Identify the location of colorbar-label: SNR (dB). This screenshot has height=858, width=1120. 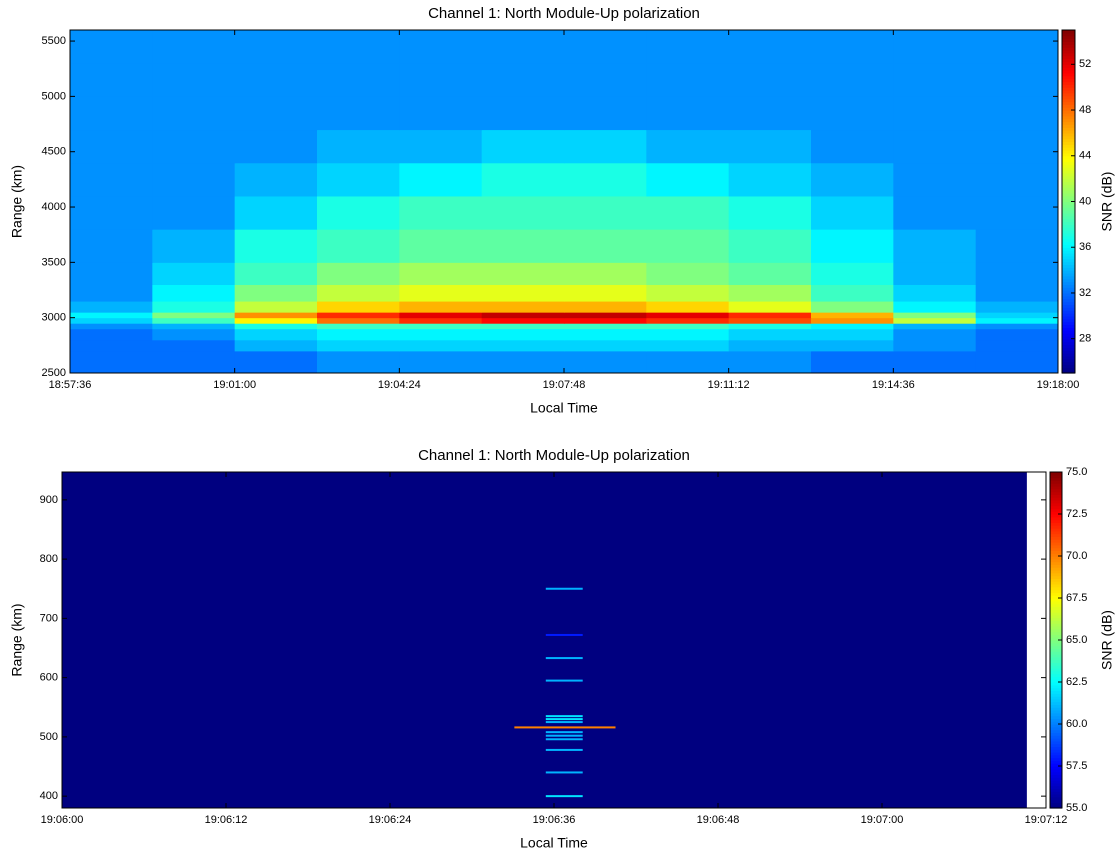
(1107, 202).